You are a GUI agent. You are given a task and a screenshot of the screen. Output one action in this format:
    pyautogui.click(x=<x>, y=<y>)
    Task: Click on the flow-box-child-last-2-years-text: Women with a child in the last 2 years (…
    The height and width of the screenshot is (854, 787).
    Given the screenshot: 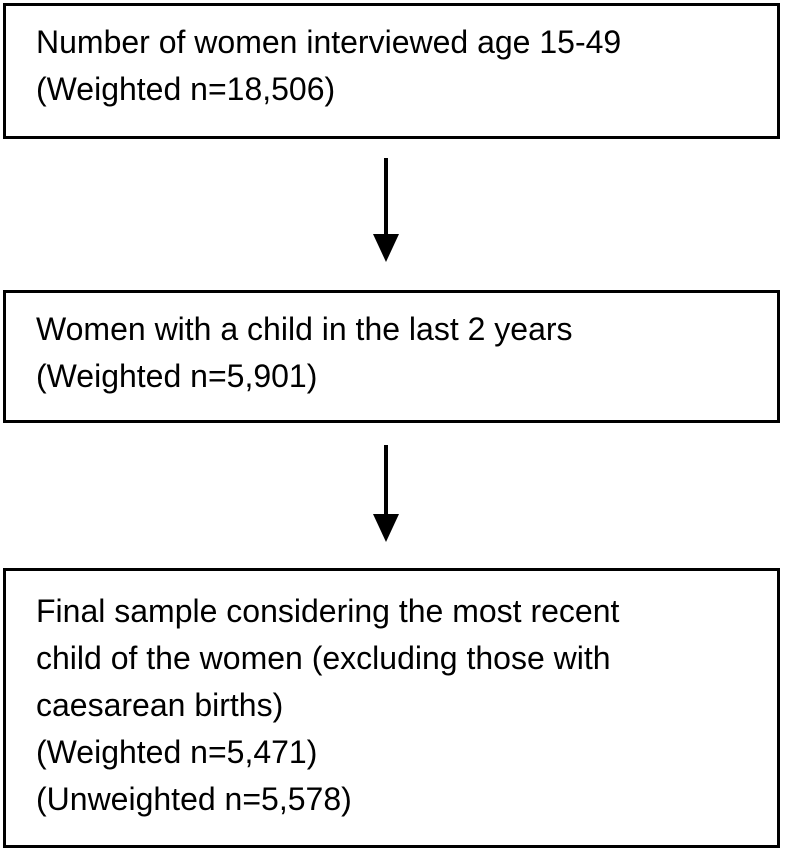 What is the action you would take?
    pyautogui.click(x=304, y=352)
    